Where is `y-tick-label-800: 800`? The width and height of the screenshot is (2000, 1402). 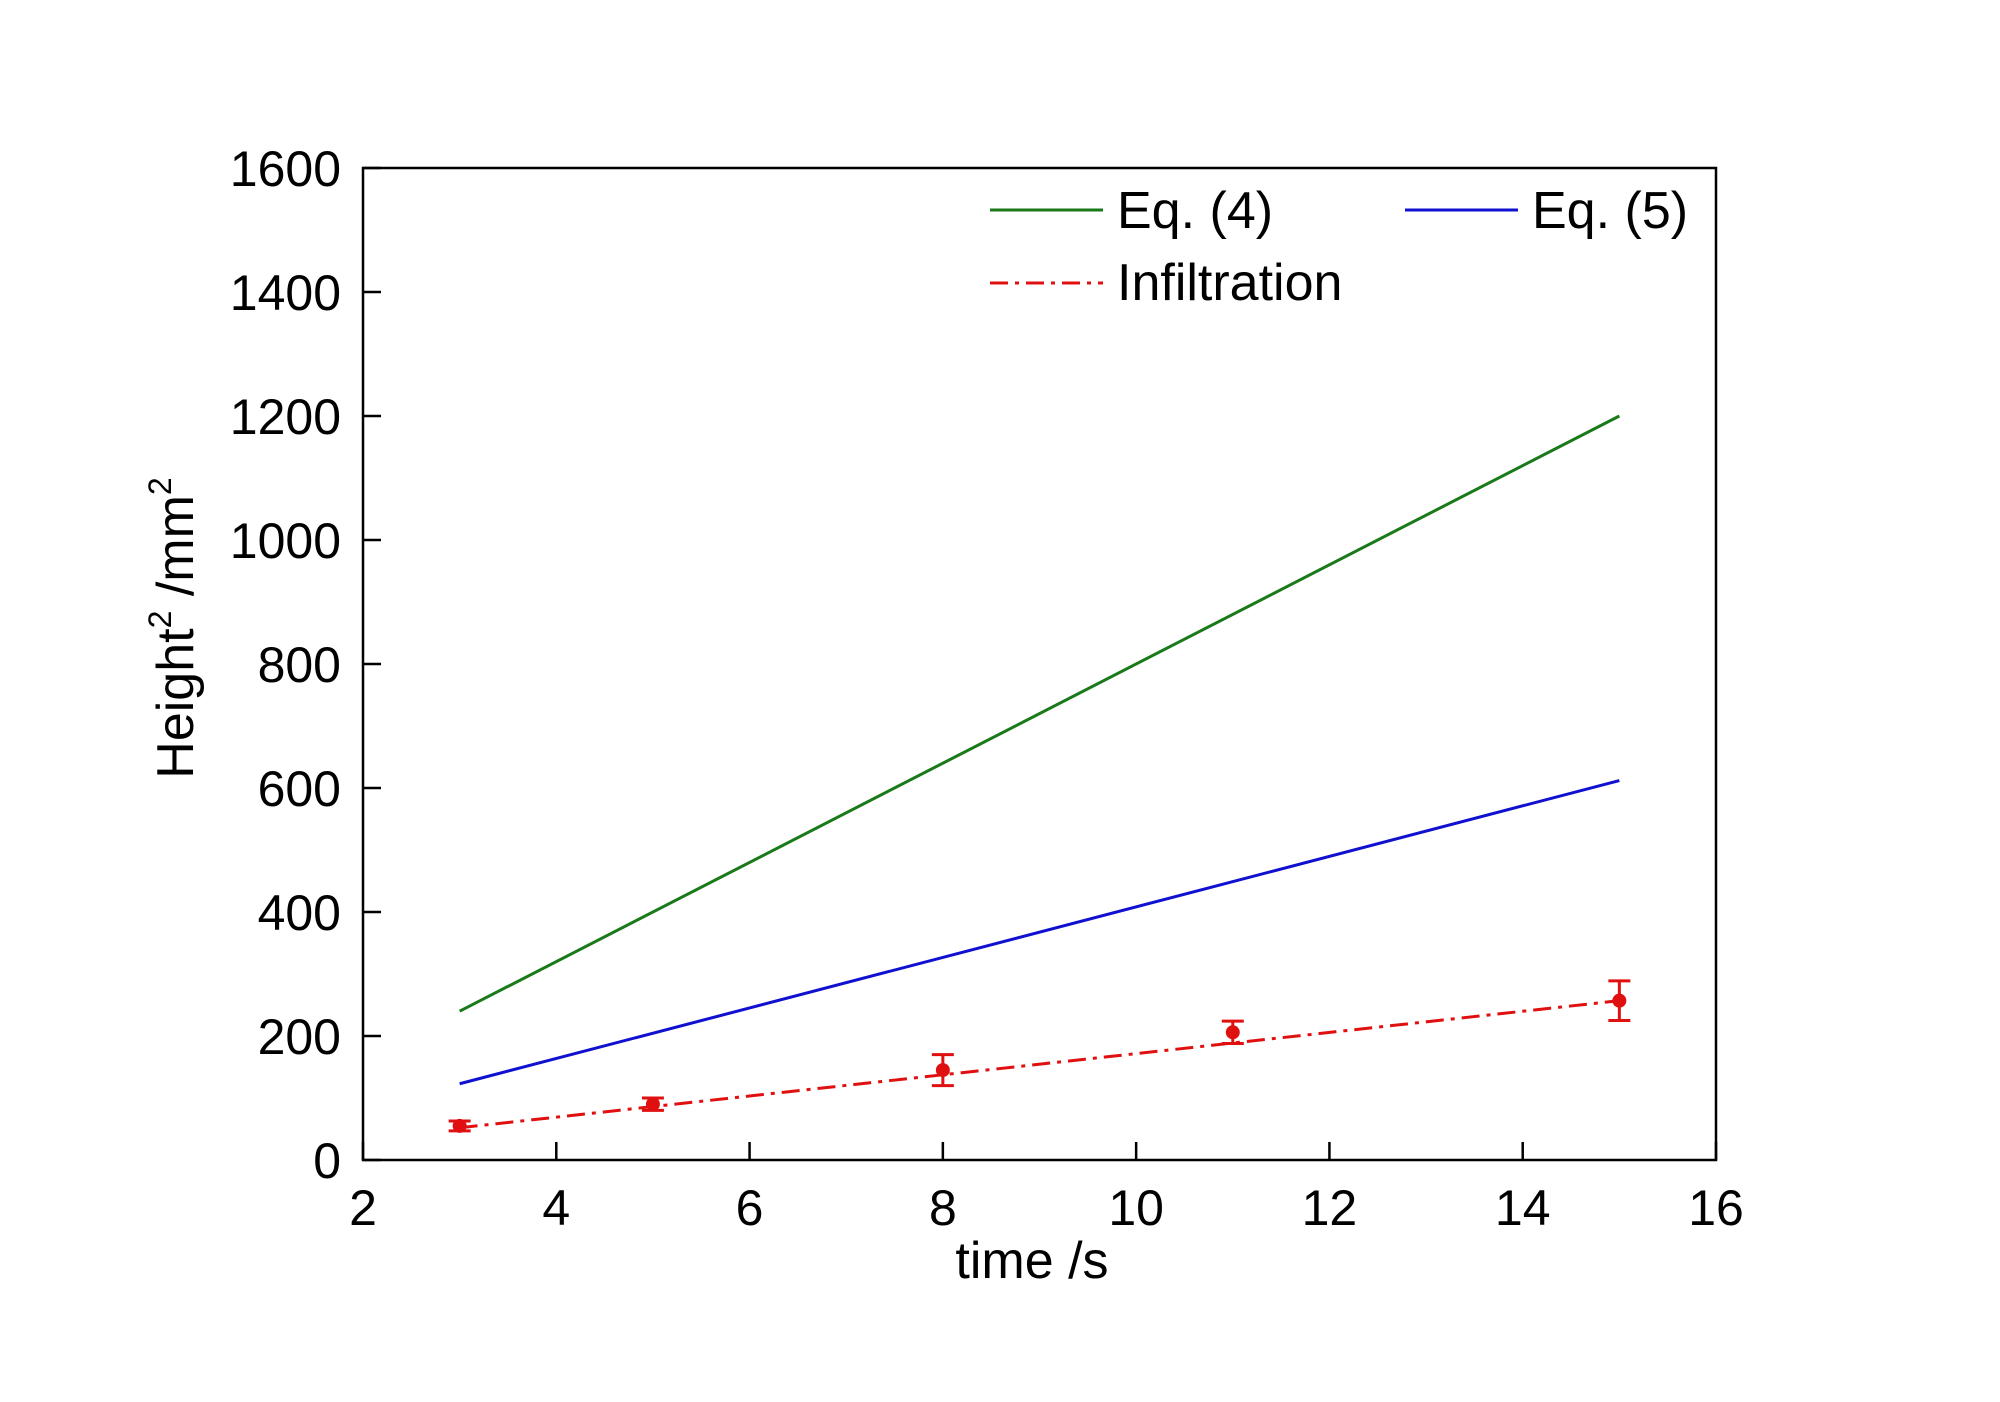
y-tick-label-800: 800 is located at coordinates (299, 665).